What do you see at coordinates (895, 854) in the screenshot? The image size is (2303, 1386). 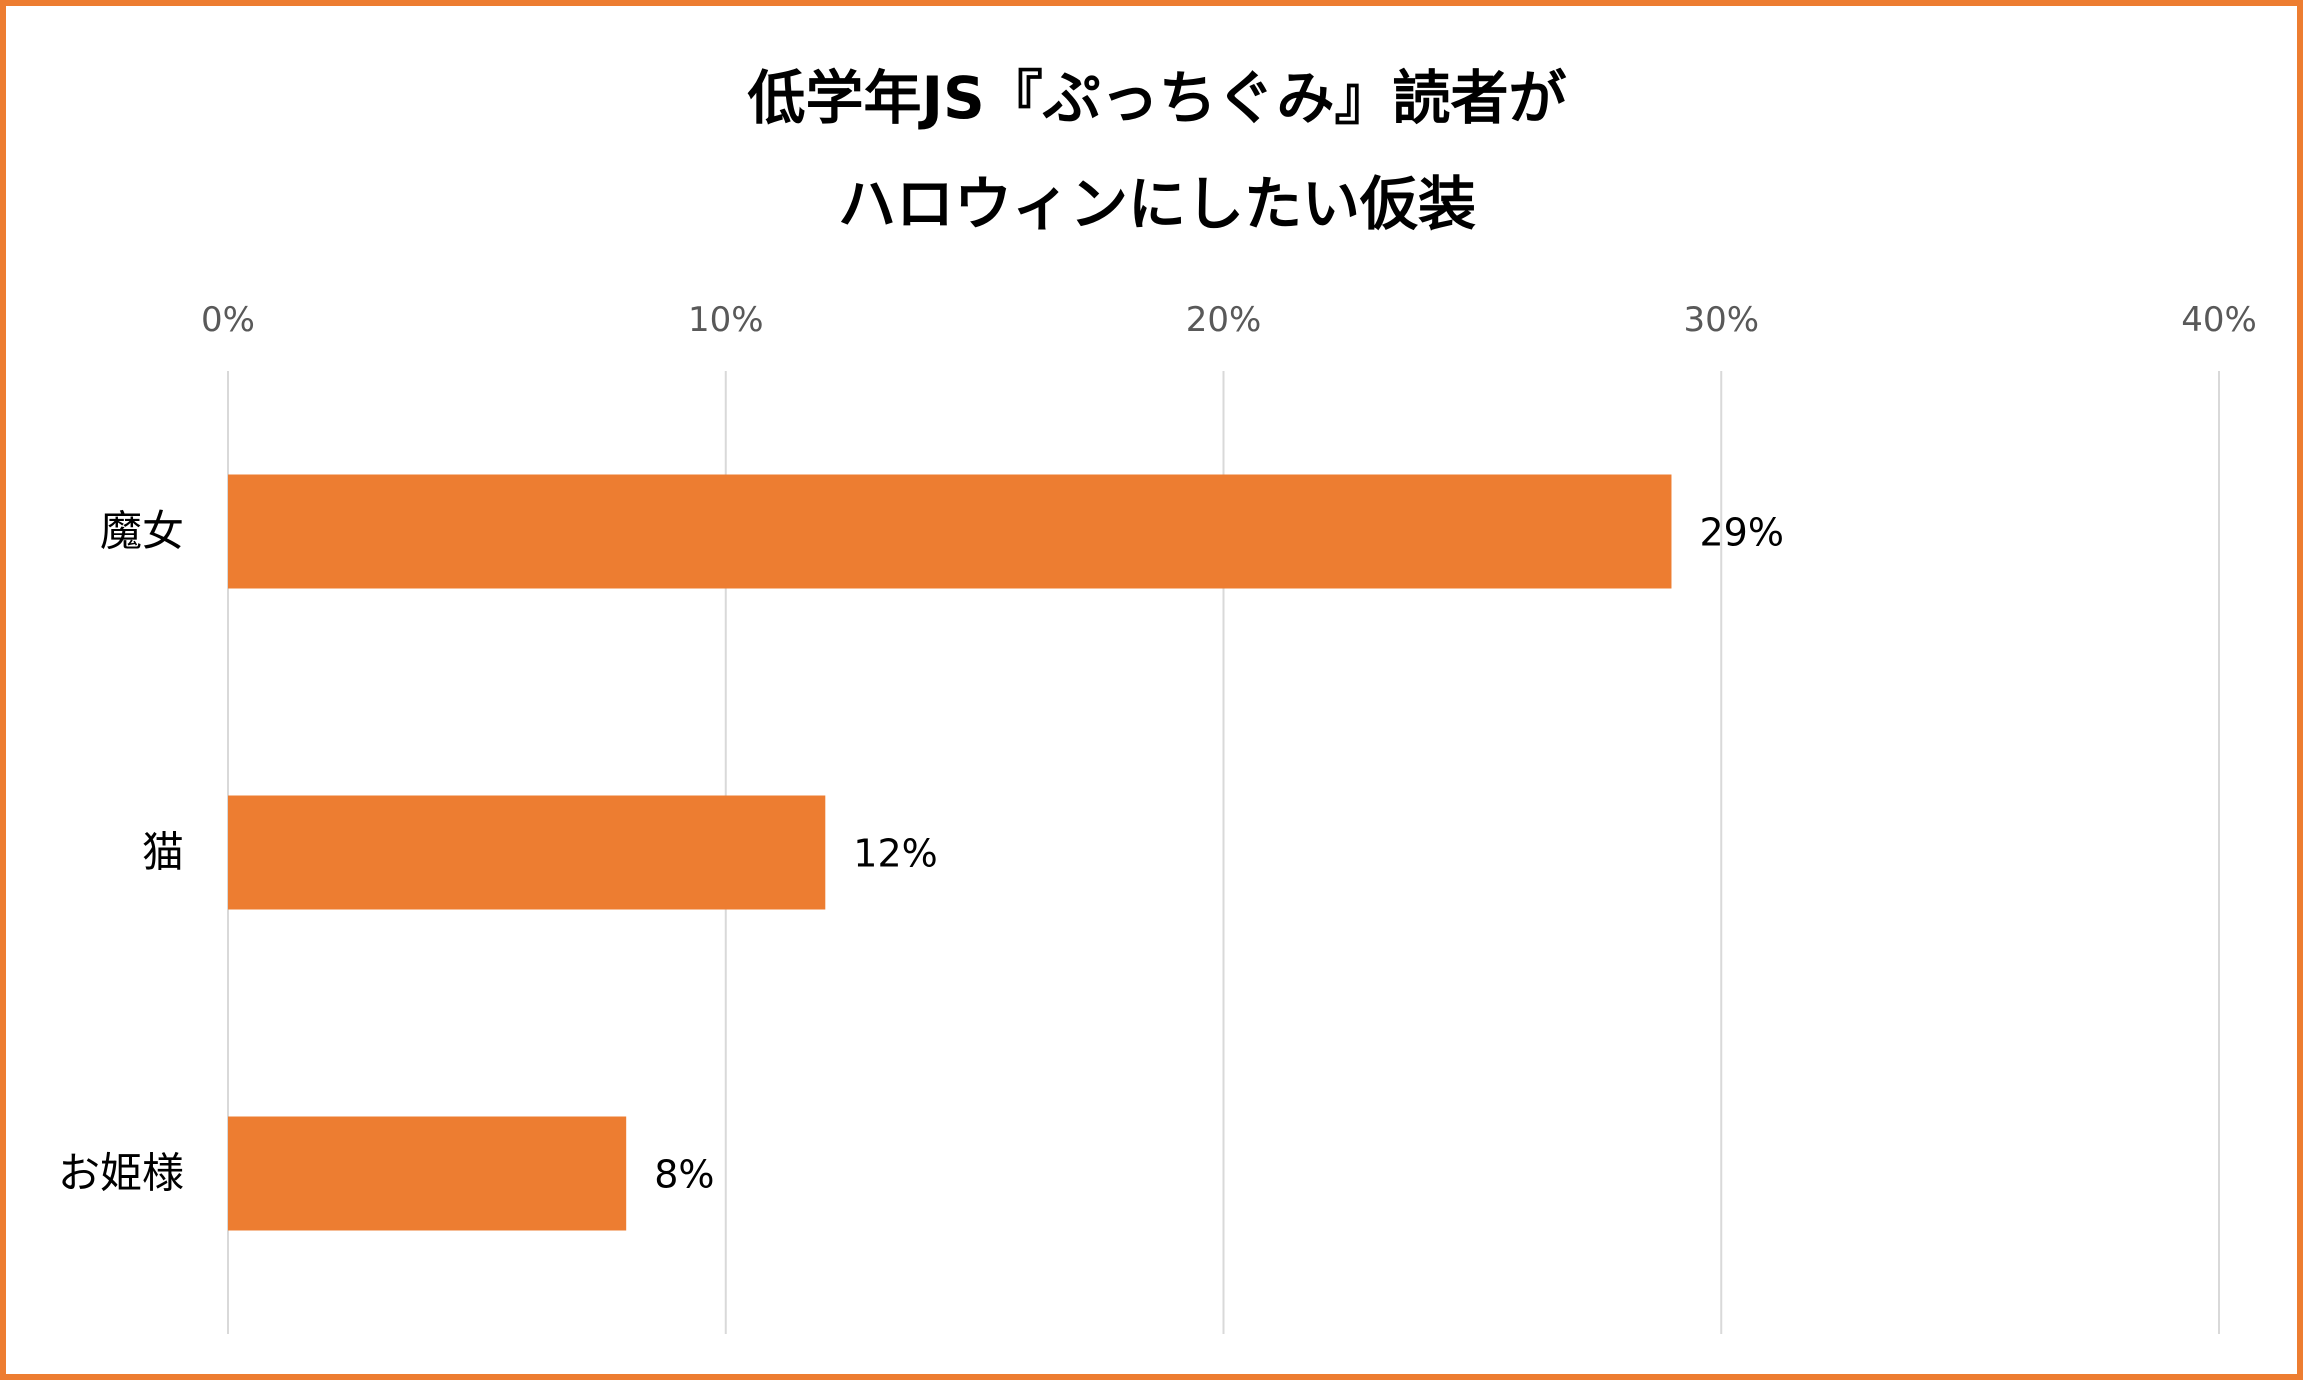 I see `data-label: 12%` at bounding box center [895, 854].